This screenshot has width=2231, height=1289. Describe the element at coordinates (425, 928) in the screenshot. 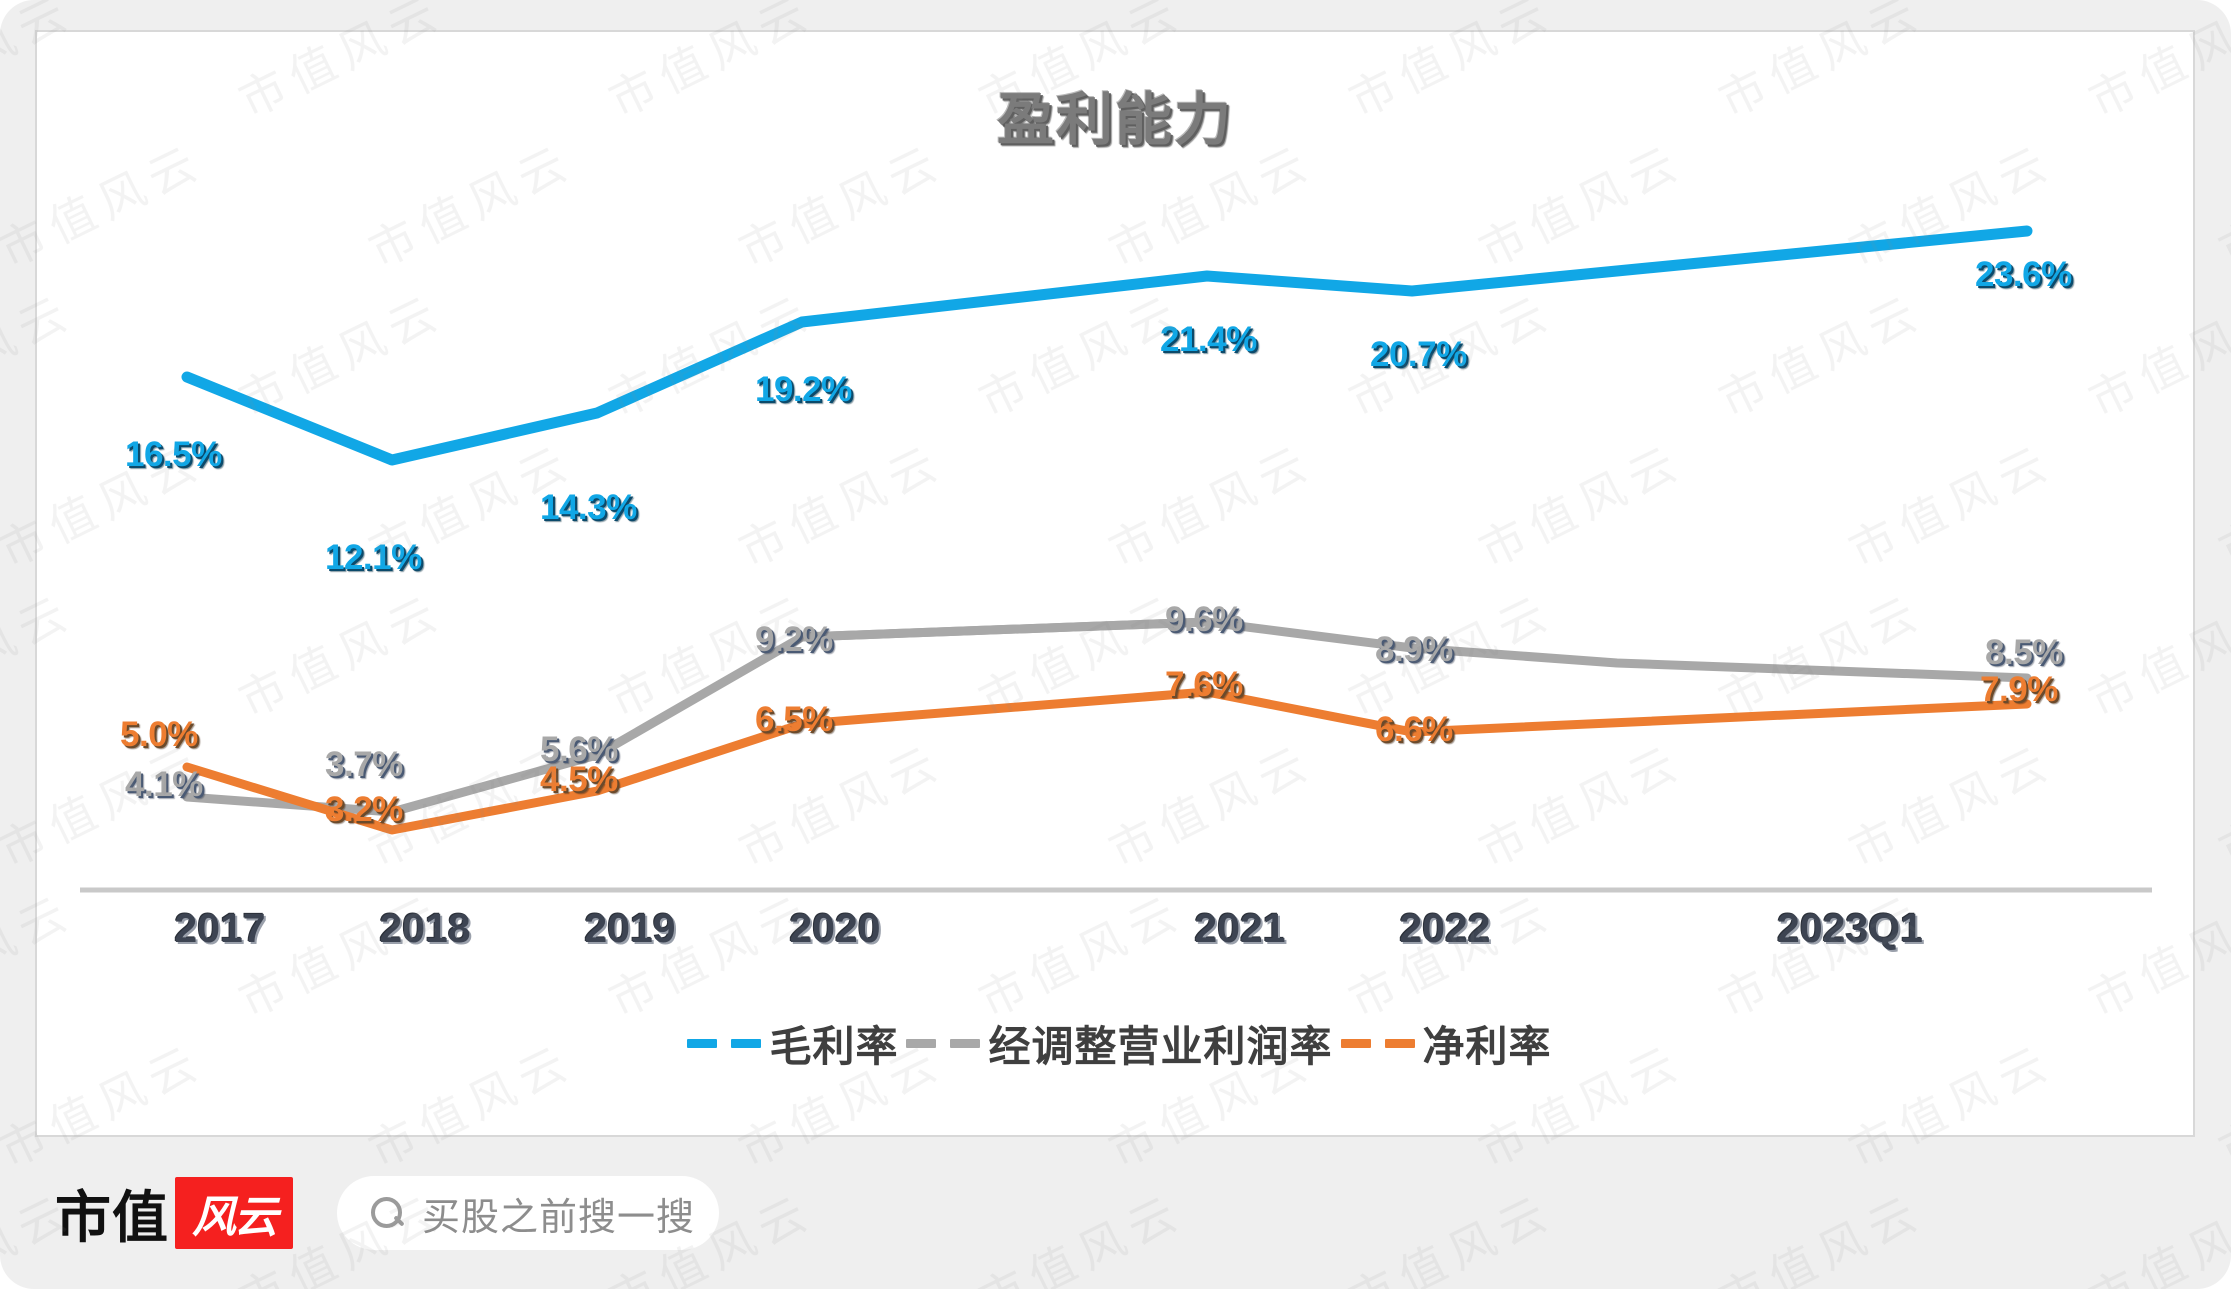

I see `x-axis-tick-2018: 2018` at that location.